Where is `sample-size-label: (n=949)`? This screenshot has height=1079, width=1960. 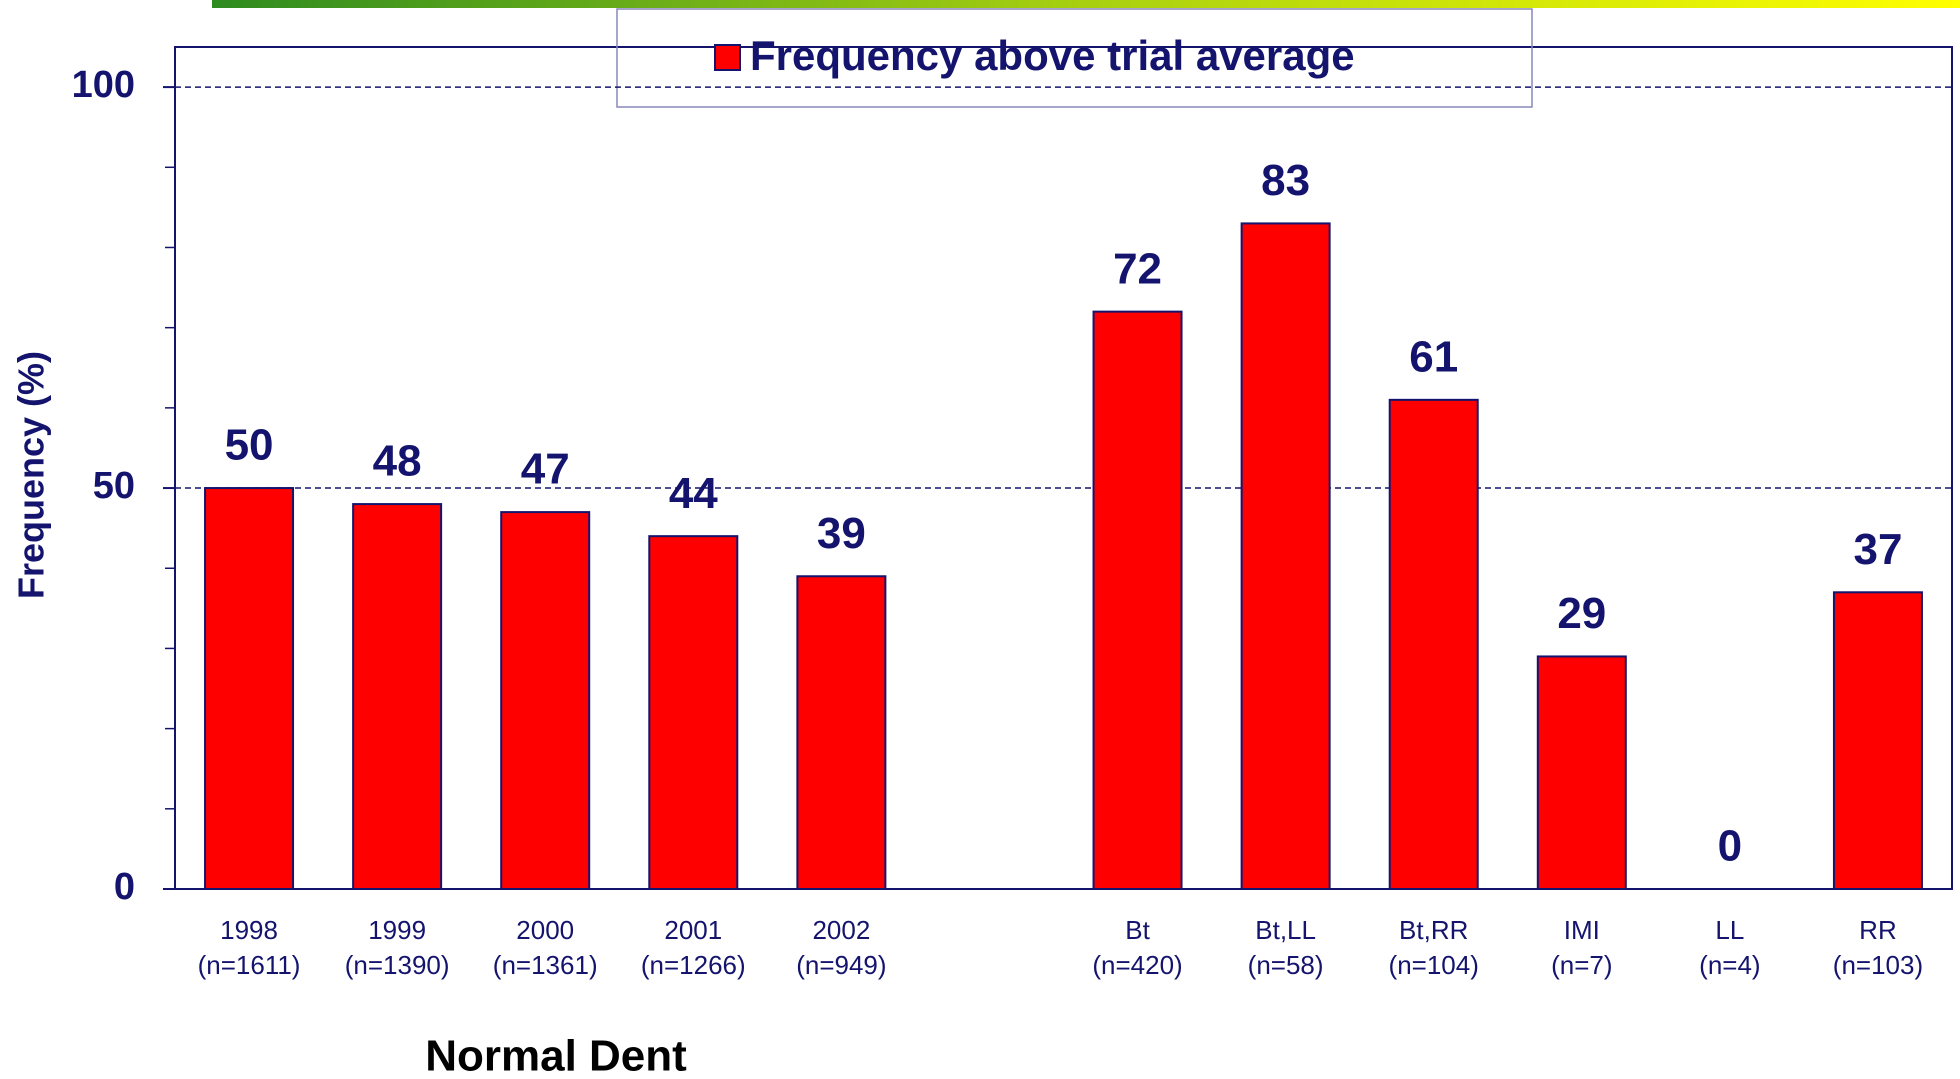
sample-size-label: (n=949) is located at coordinates (841, 965).